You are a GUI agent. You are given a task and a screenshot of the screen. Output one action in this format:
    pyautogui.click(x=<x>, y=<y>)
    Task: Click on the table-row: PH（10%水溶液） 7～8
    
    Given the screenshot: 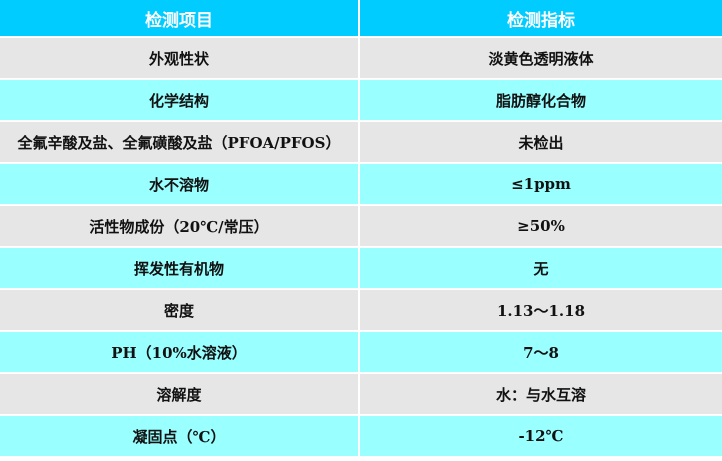 What is the action you would take?
    pyautogui.click(x=361, y=352)
    